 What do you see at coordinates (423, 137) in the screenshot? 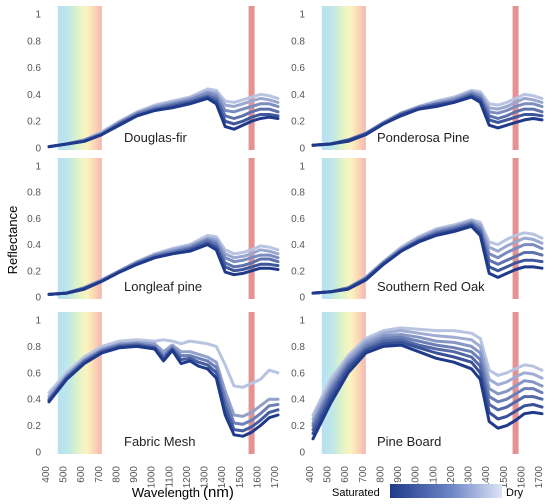
I see `panel-label: Ponderosa Pine` at bounding box center [423, 137].